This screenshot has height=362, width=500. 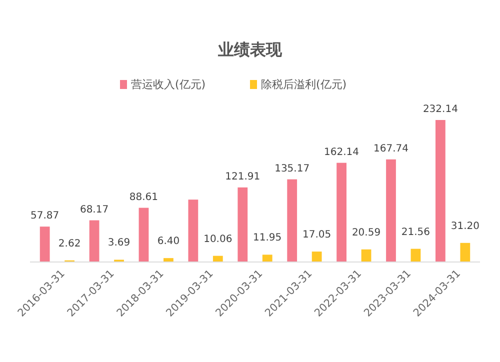 I want to click on data-label: 68.17, so click(x=94, y=210).